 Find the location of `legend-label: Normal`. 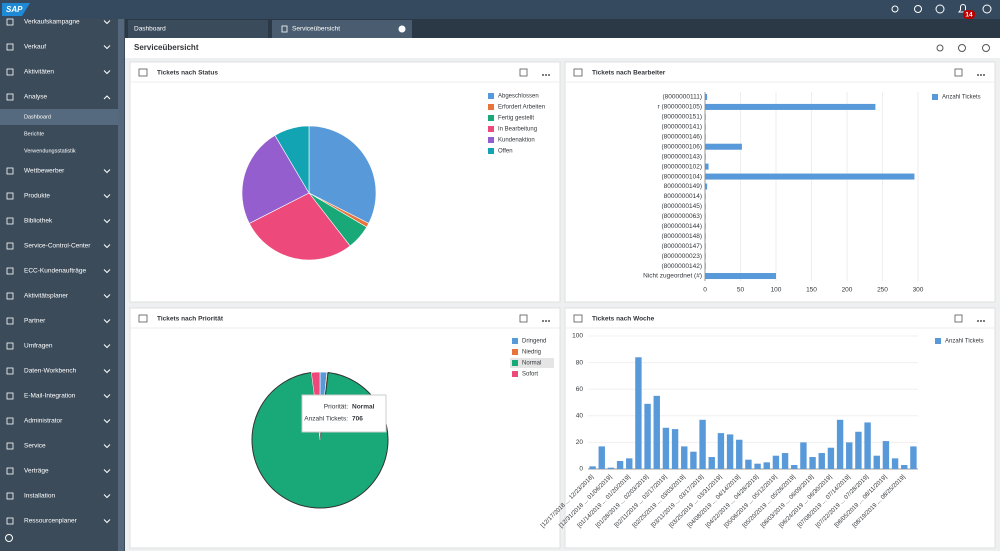

legend-label: Normal is located at coordinates (531, 364).